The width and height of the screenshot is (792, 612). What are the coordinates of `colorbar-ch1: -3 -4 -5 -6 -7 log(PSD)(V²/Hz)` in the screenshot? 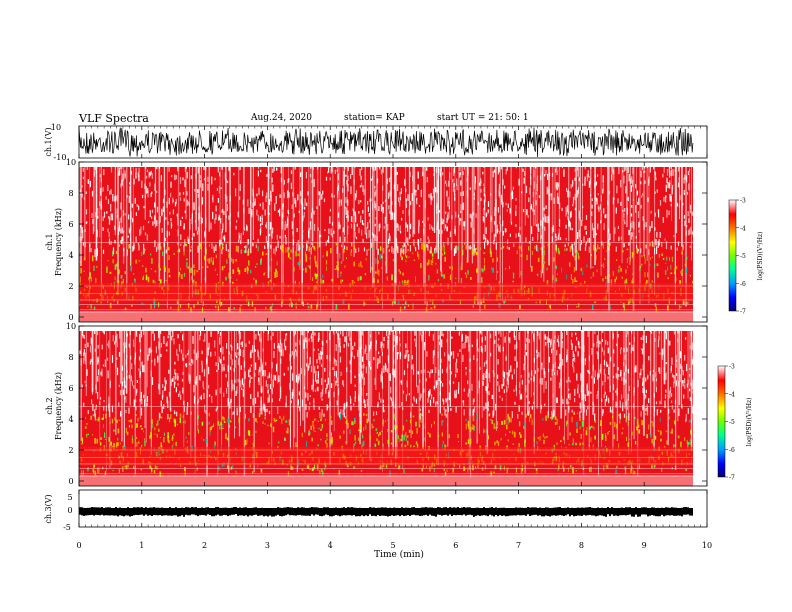 It's located at (746, 257).